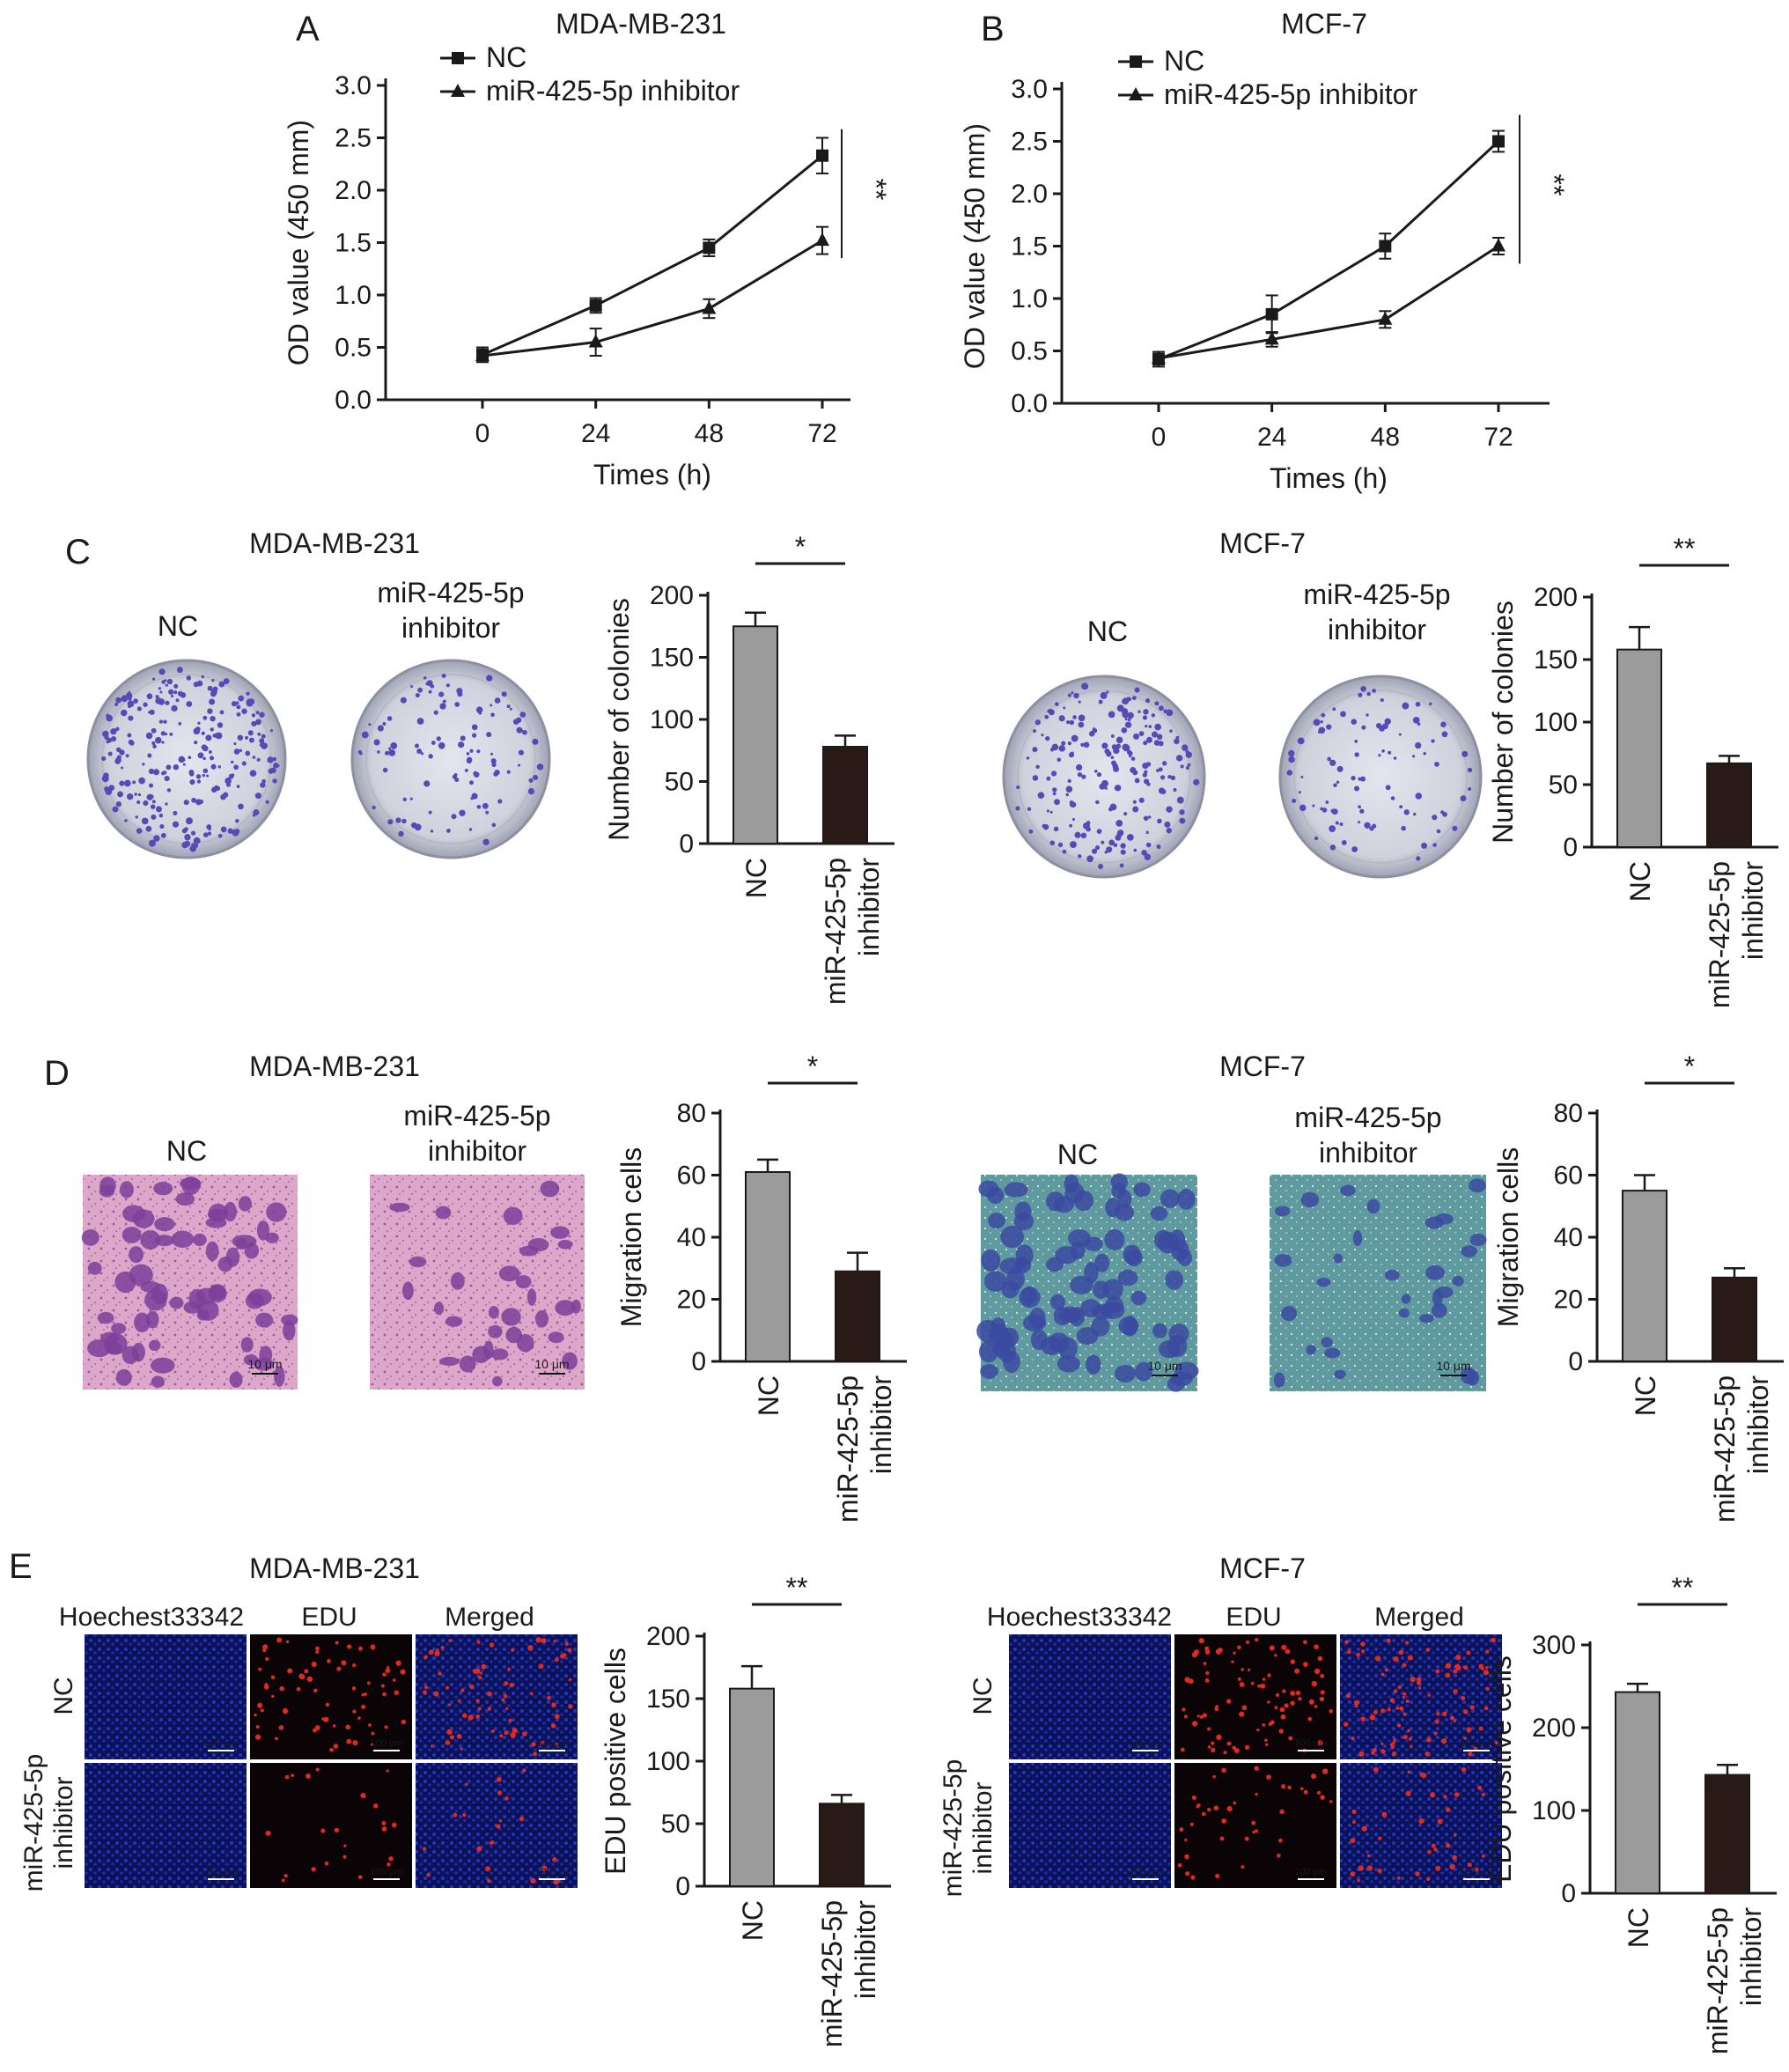  I want to click on edu-image-grid-mcf7: 100 μm 100 μm 100 μm 100 μm 100 μm 100 μm, so click(1255, 1761).